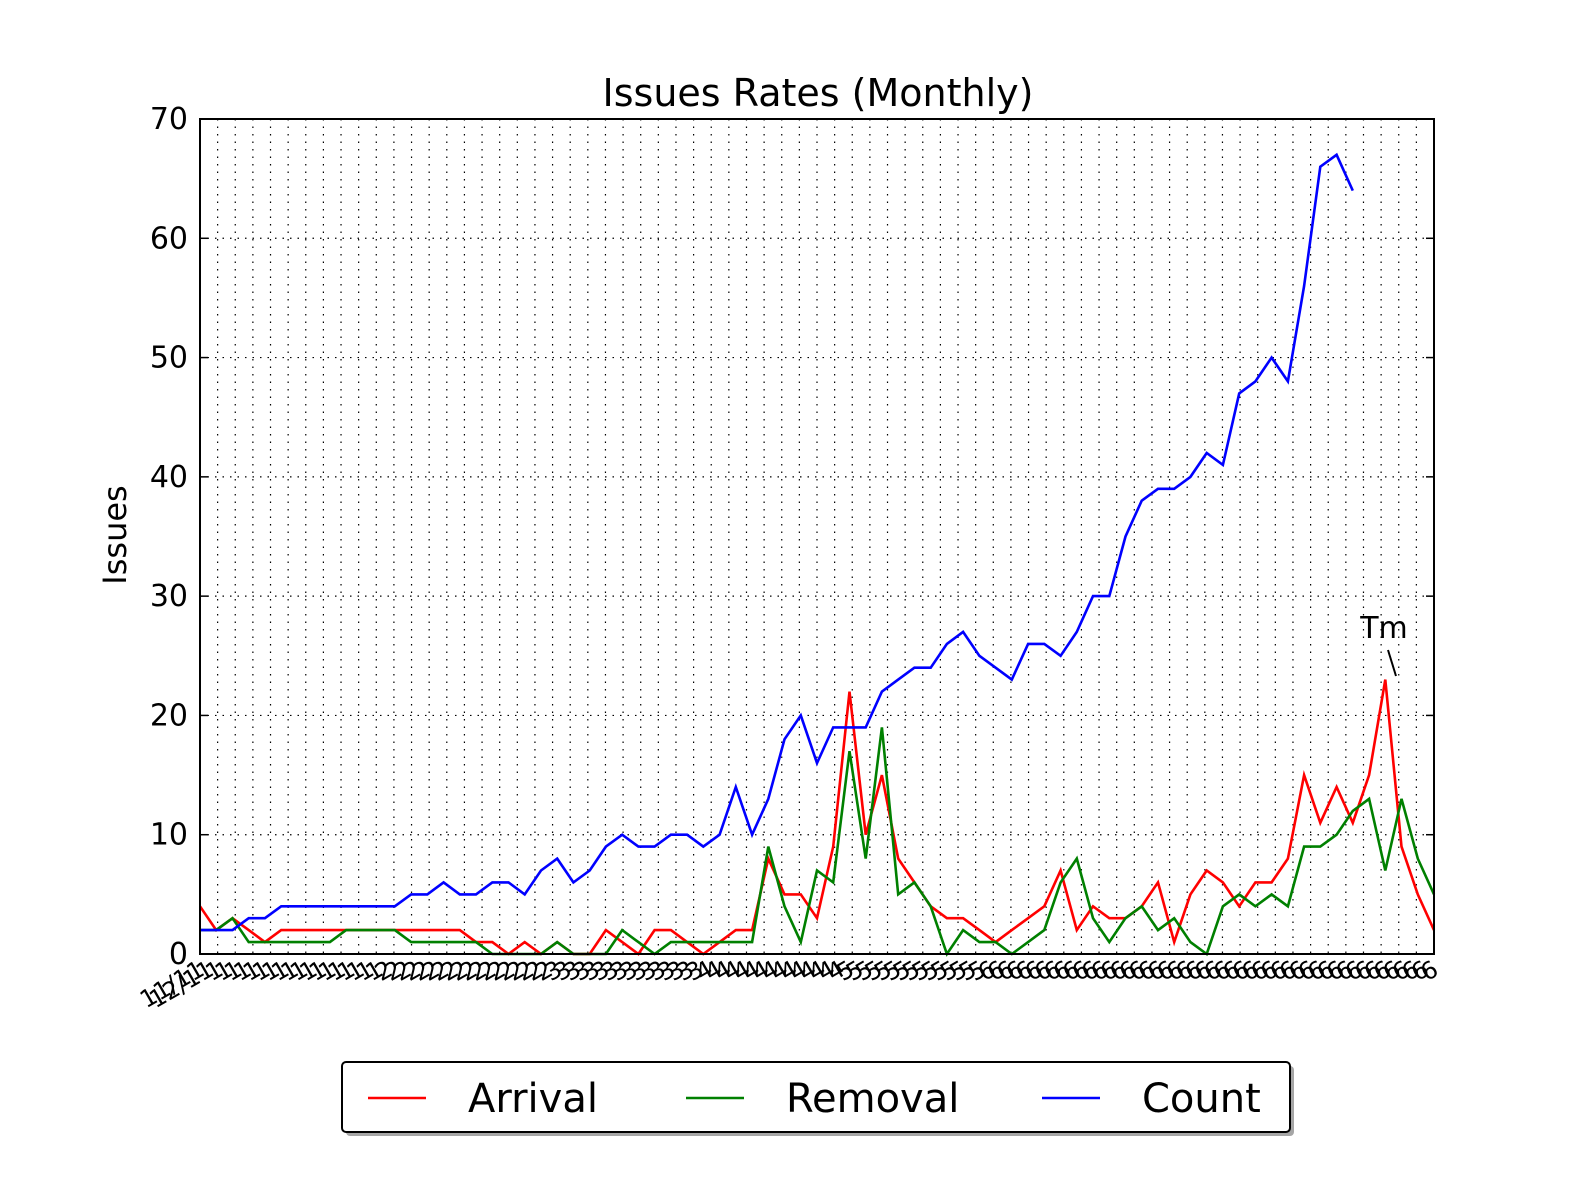  Describe the element at coordinates (178, 954) in the screenshot. I see `y-tick-label: 0` at that location.